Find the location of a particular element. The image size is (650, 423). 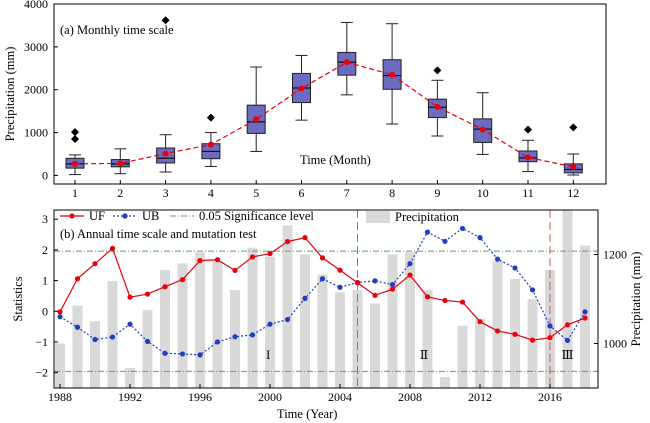

panel-a-ytick-label-4: 4000 is located at coordinates (36, 5).